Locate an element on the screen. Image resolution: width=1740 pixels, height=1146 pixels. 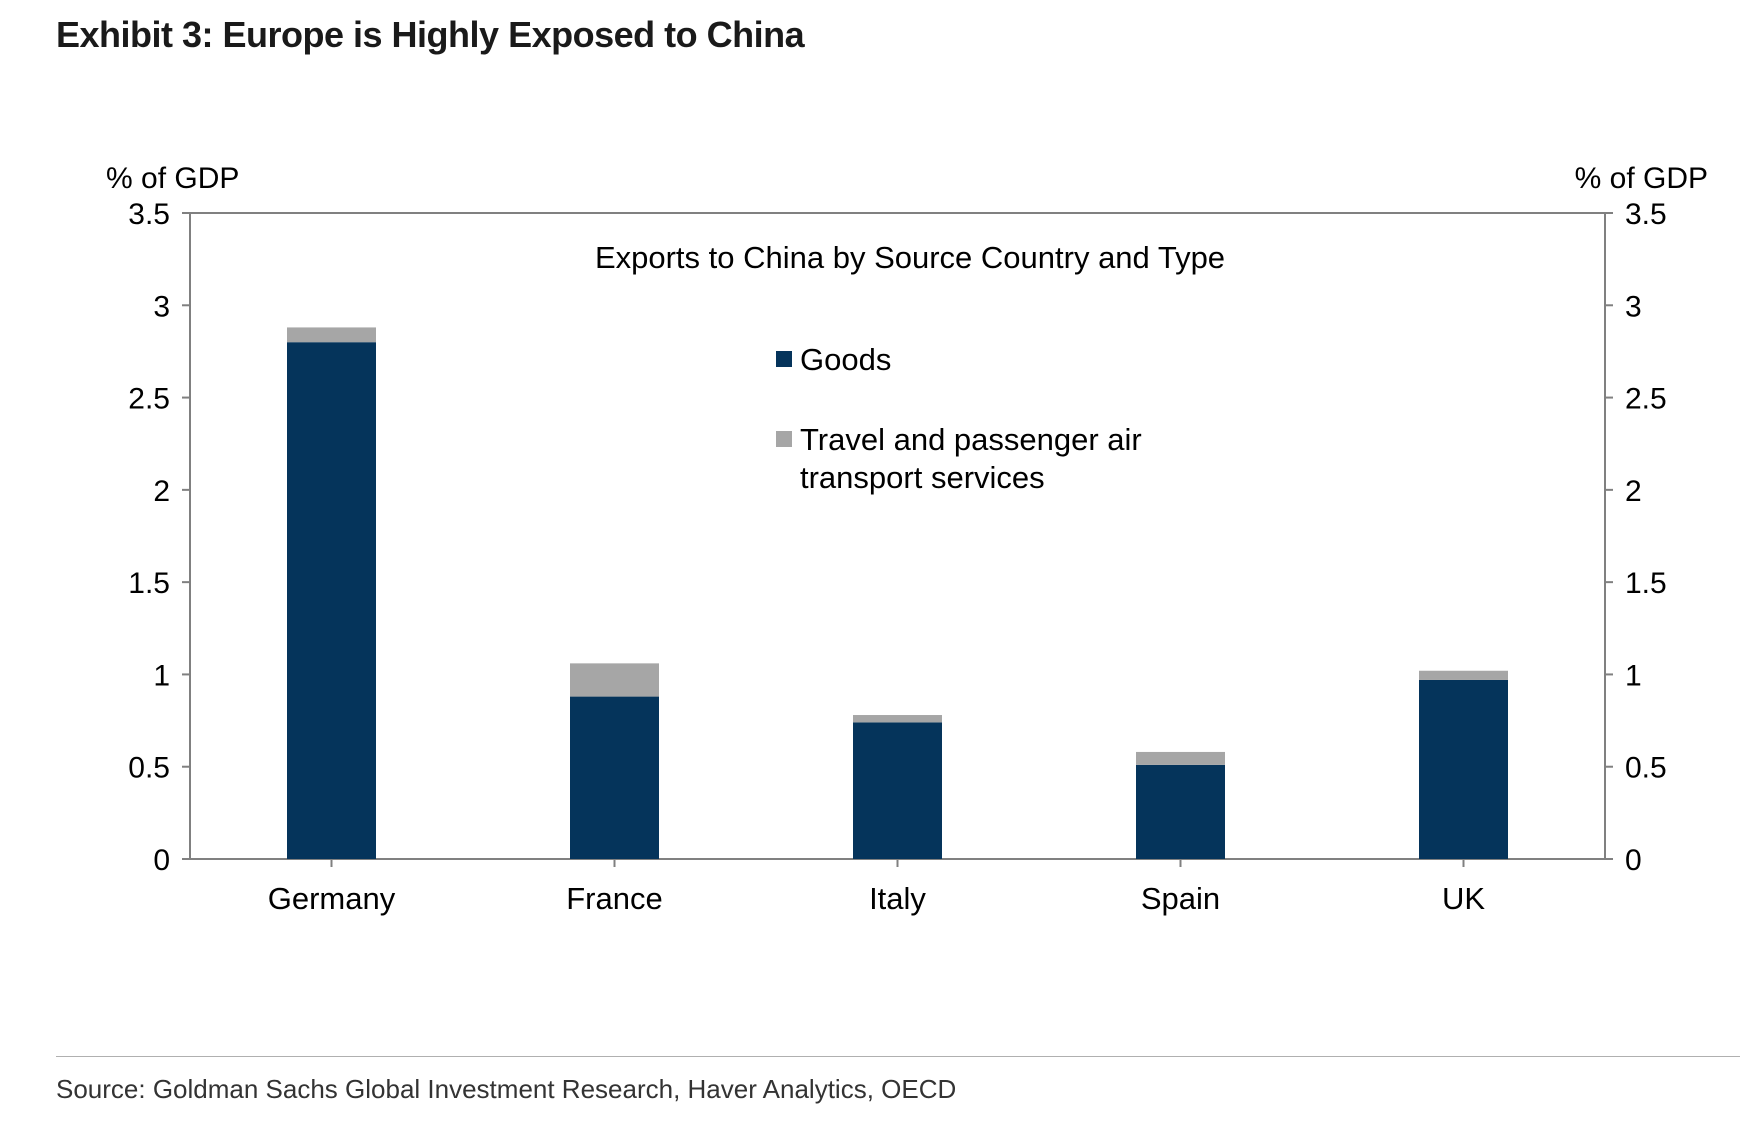
bar-travel-italy is located at coordinates (897, 719).